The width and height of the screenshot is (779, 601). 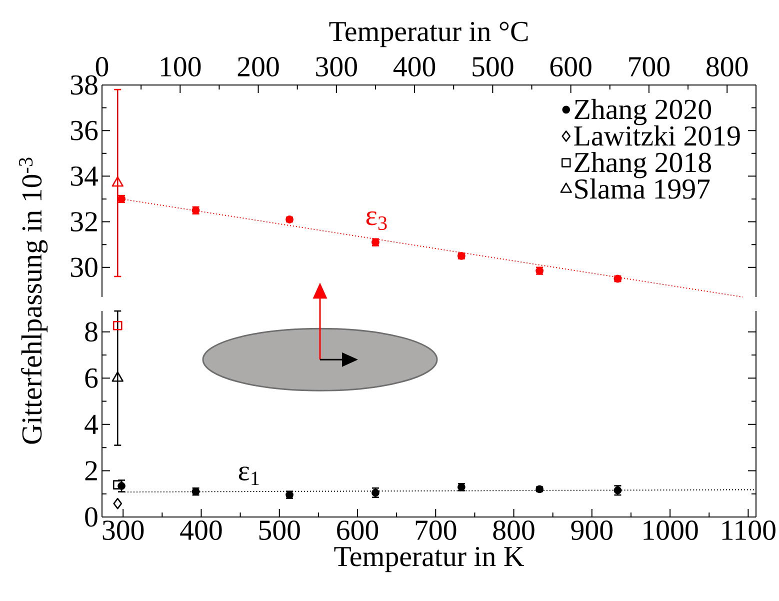 I want to click on x-tick-label: 600, so click(x=357, y=530).